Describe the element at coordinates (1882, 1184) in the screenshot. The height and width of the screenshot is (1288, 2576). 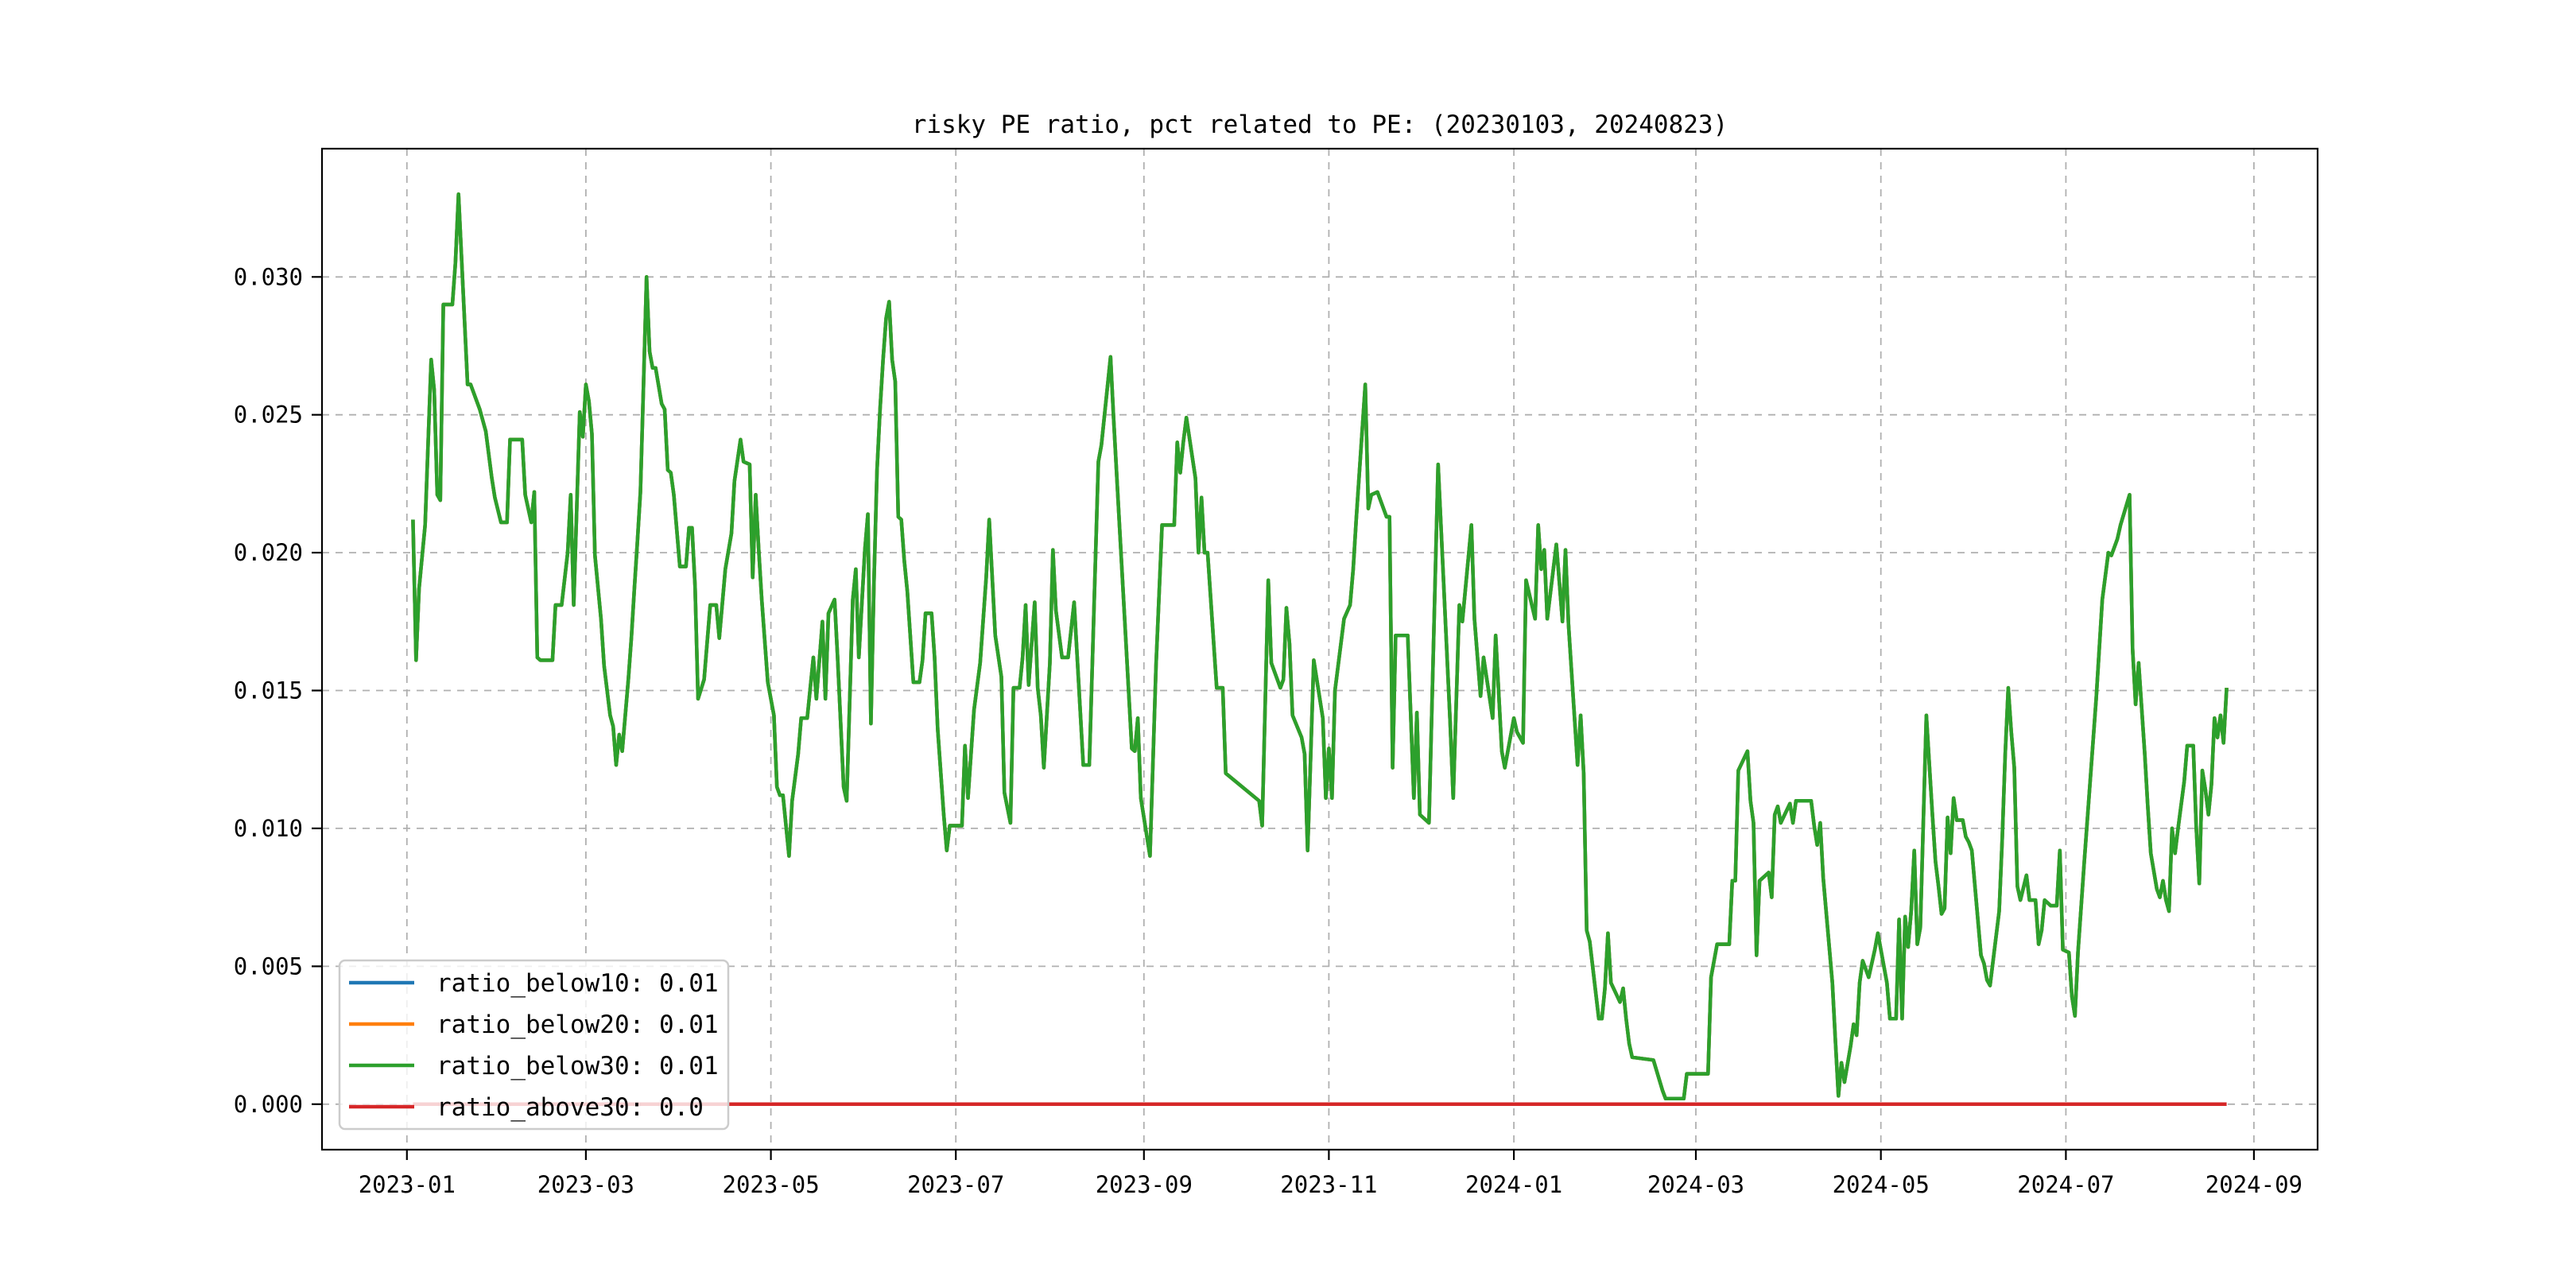
I see `x-tick-label: 2024-05` at that location.